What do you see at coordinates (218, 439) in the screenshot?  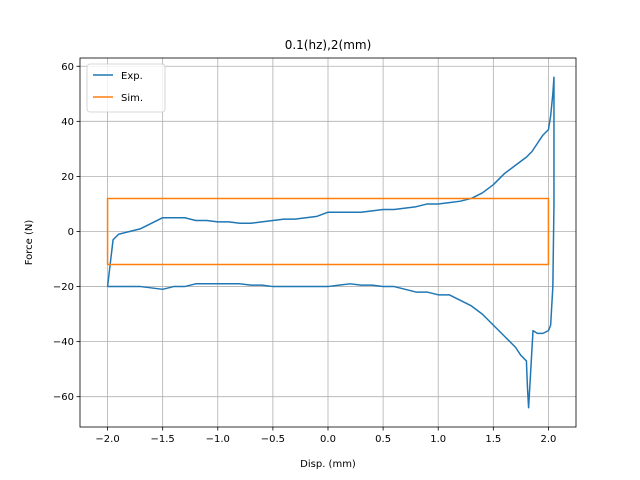 I see `x-tick-label: −1.0` at bounding box center [218, 439].